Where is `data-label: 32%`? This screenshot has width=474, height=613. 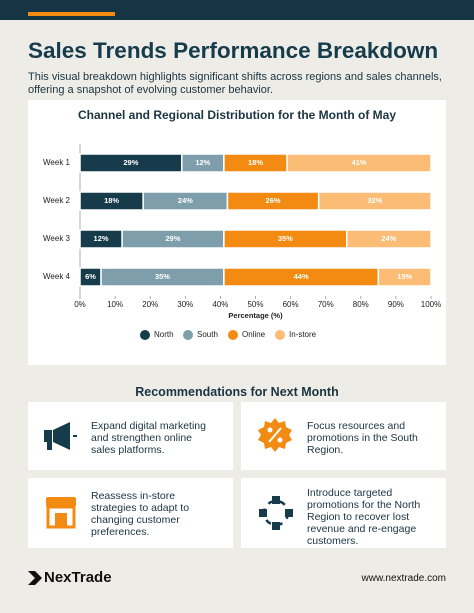
data-label: 32% is located at coordinates (374, 200).